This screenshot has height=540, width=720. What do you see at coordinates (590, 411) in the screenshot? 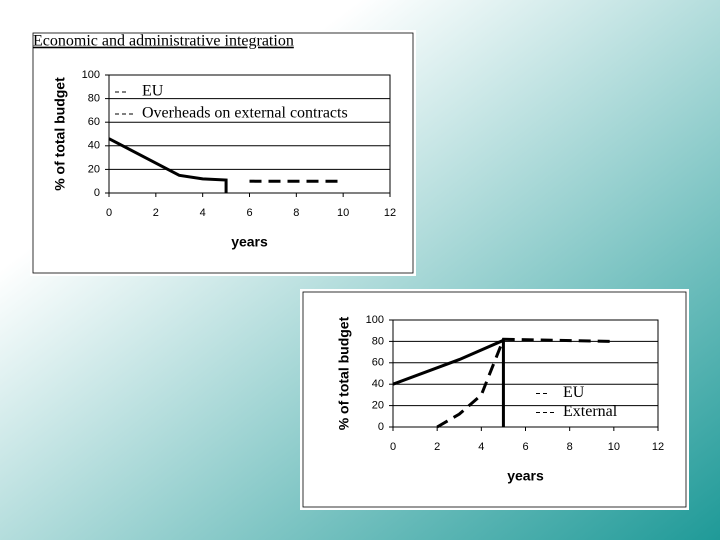
I see `legend-label: External` at bounding box center [590, 411].